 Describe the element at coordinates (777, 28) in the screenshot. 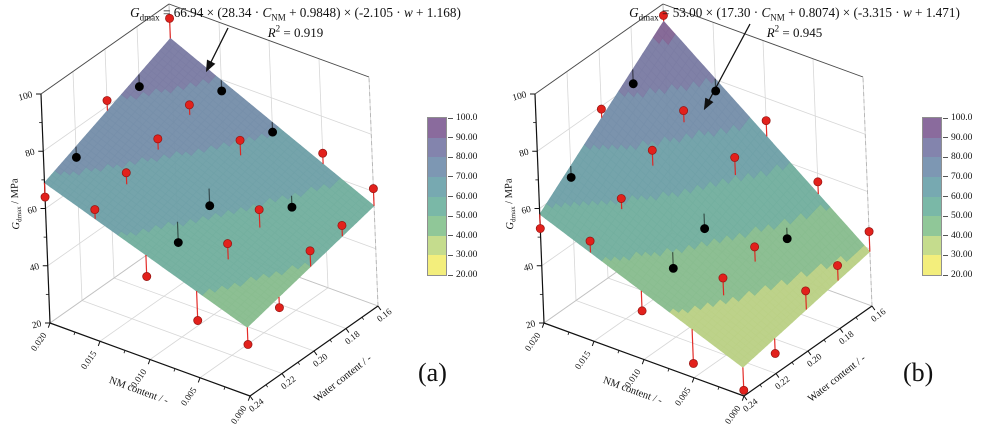

I see `r2-b-sup: 2` at that location.